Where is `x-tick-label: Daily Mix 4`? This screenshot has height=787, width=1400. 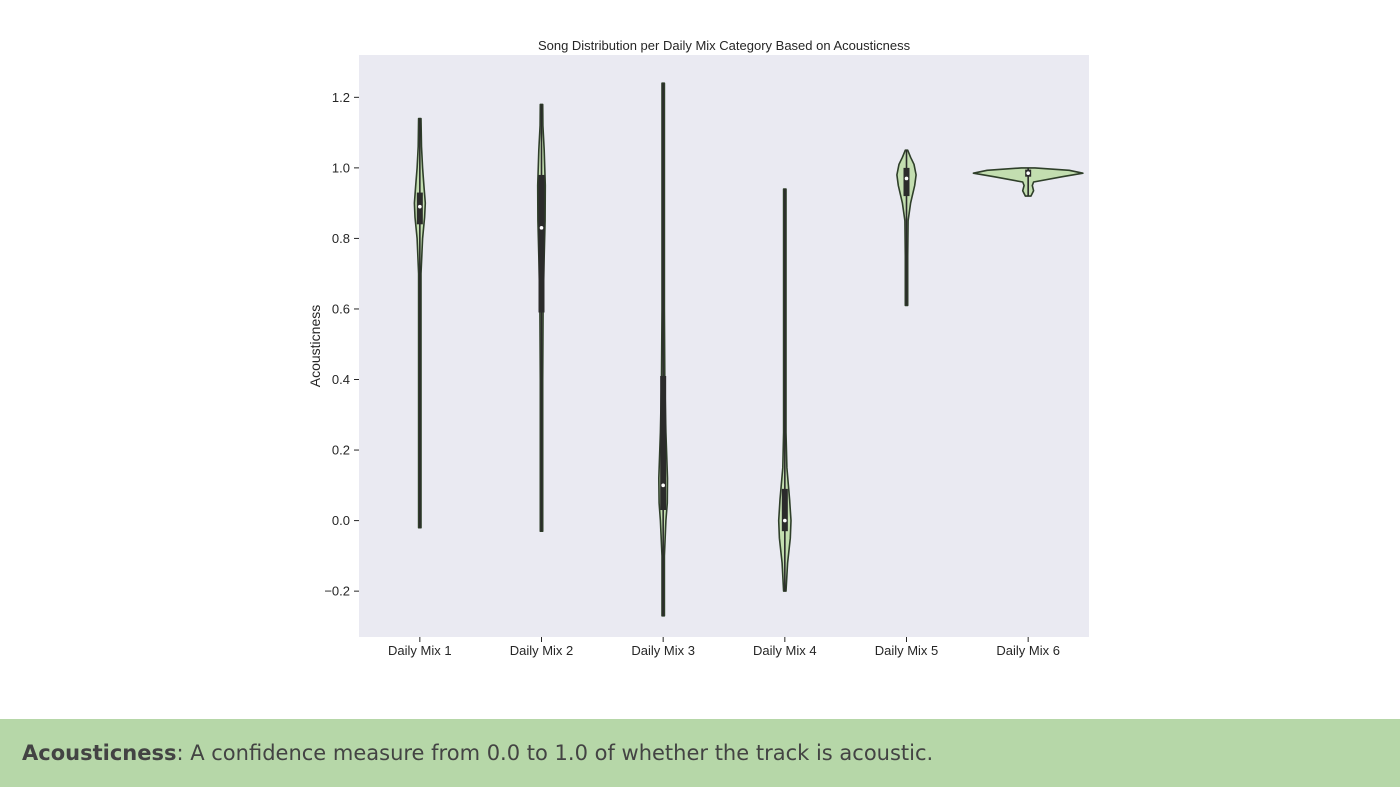 x-tick-label: Daily Mix 4 is located at coordinates (785, 650).